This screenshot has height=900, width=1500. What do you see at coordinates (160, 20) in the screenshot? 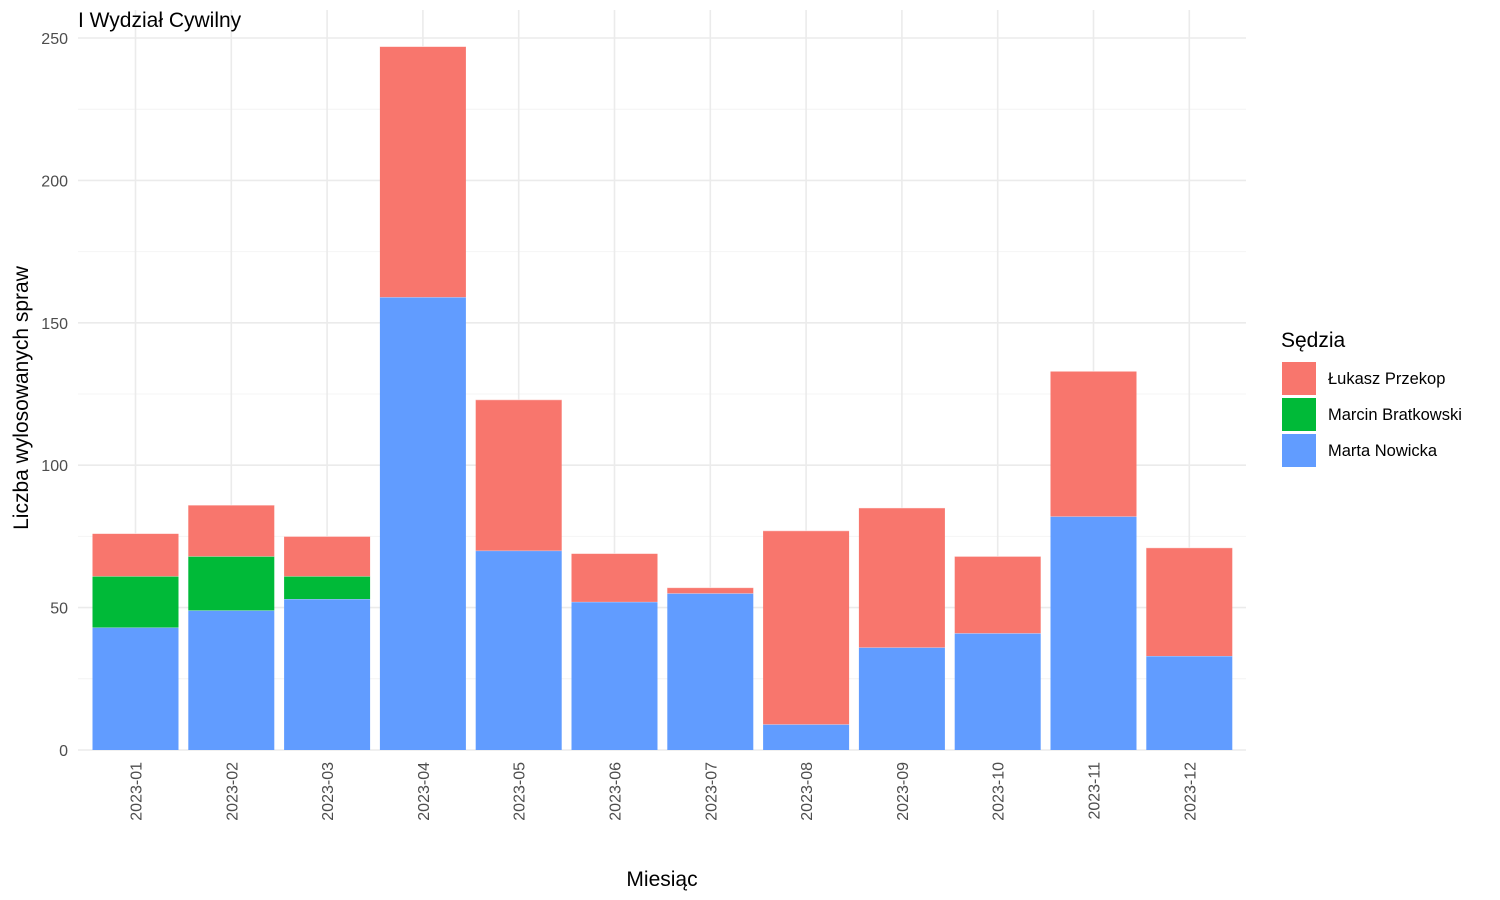
I see `chart-title: I Wydział Cywilny` at bounding box center [160, 20].